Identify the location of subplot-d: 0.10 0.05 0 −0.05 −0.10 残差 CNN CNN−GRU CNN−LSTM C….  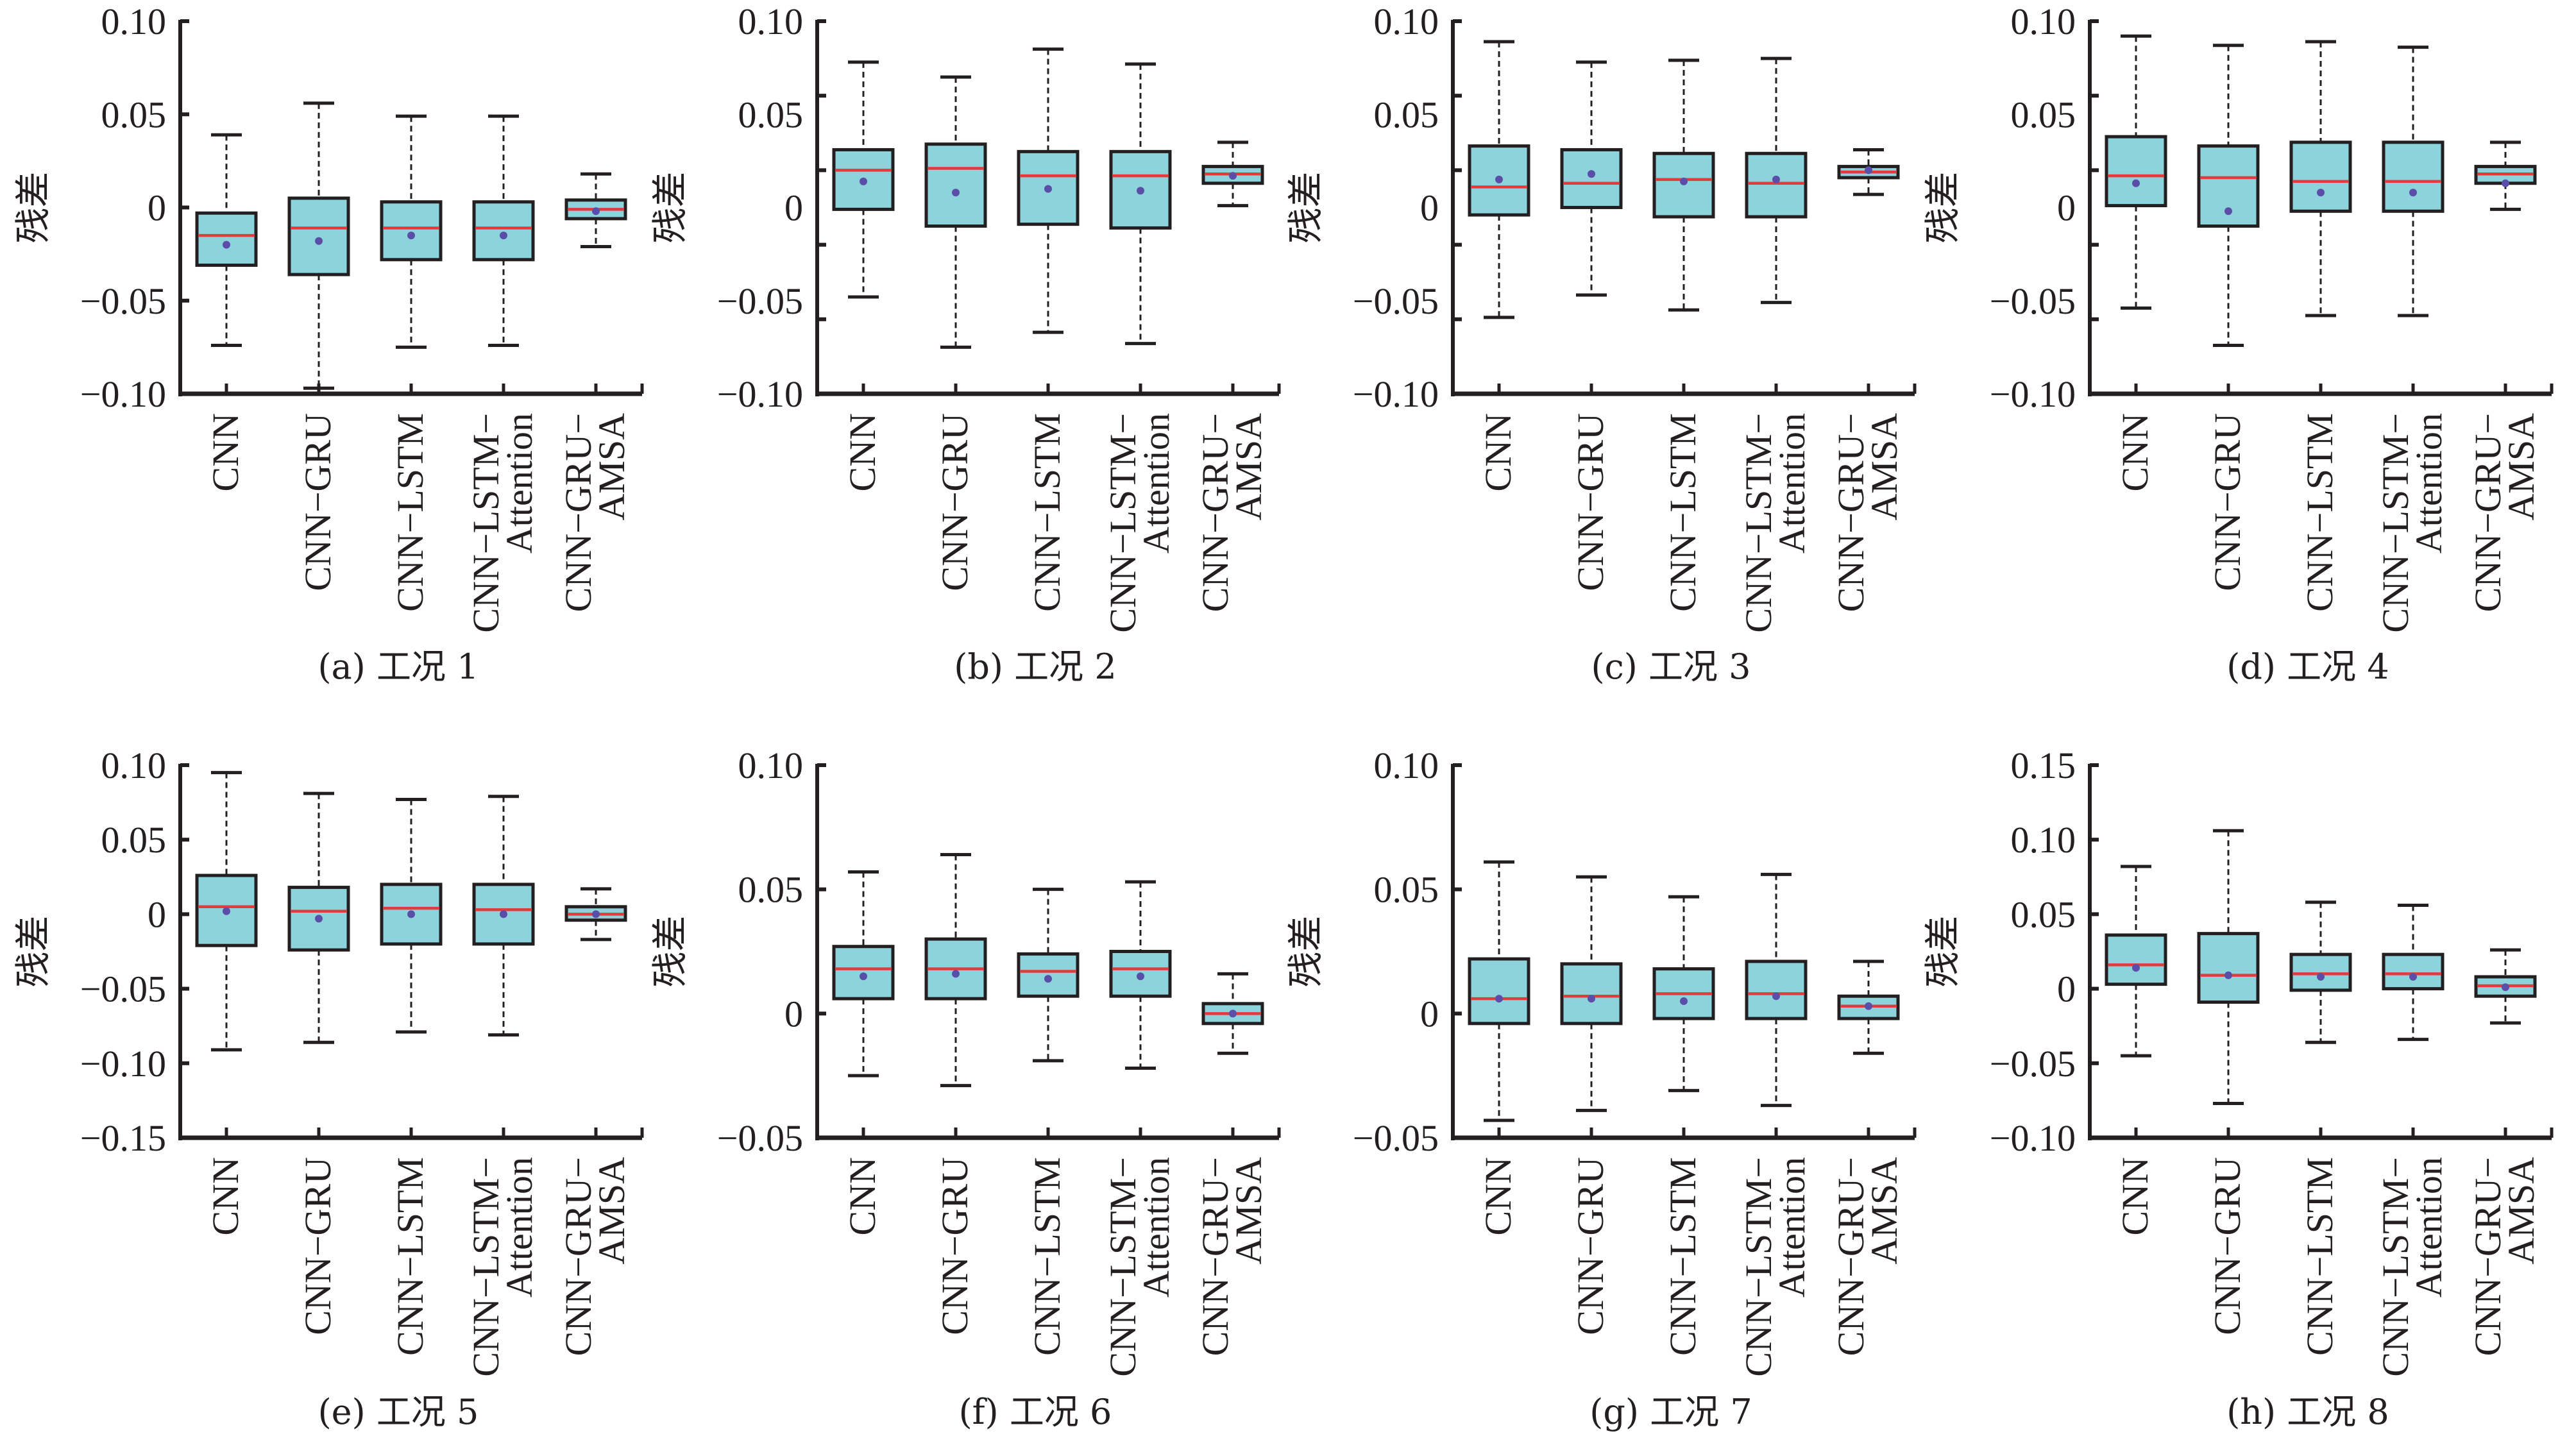
(2238, 344).